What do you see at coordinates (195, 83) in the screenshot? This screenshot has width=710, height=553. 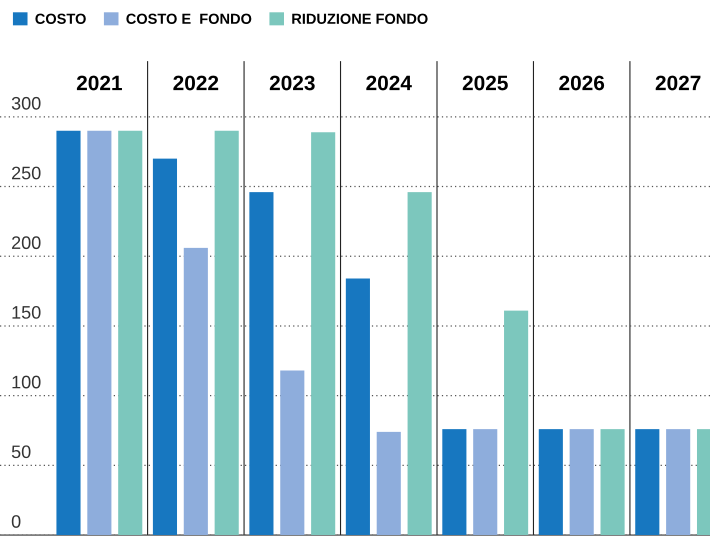 I see `x-tick-label: 2022` at bounding box center [195, 83].